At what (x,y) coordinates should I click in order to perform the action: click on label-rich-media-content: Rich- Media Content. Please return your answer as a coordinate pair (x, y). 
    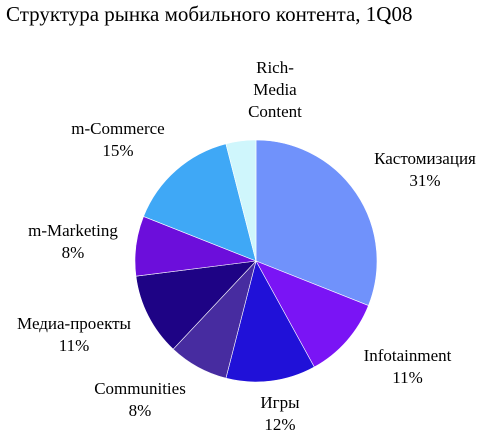
    Looking at the image, I should click on (275, 90).